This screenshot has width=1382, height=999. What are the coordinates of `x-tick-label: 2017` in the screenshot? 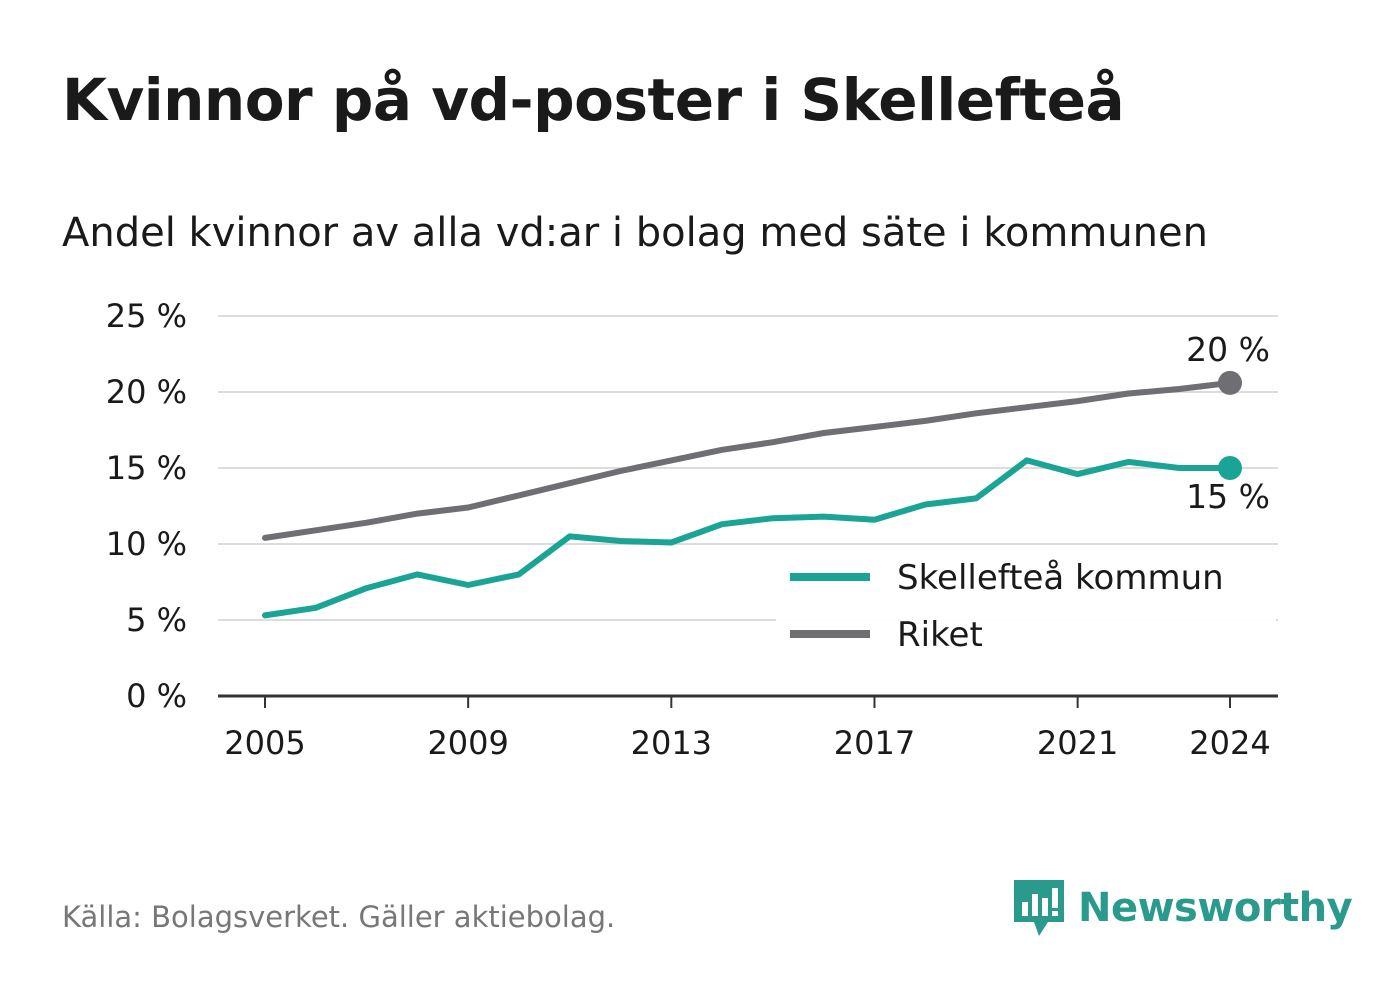 It's located at (874, 743).